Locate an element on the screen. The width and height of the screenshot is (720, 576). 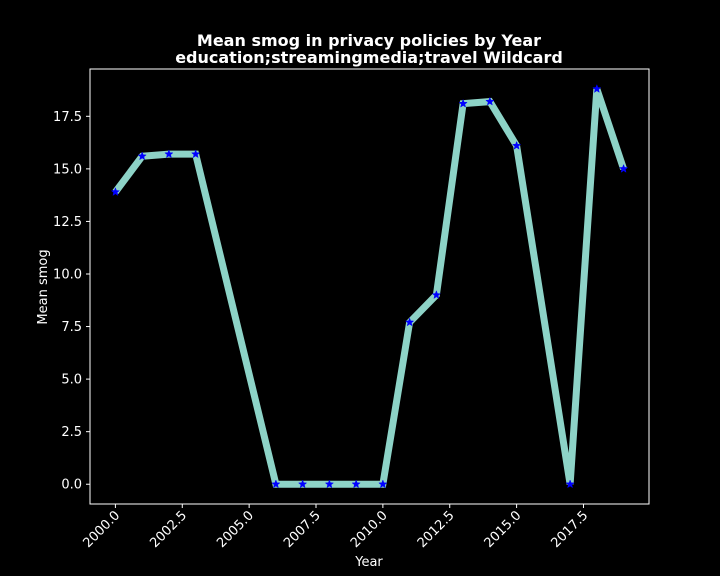
y-axis-label: Mean smog is located at coordinates (43, 286).